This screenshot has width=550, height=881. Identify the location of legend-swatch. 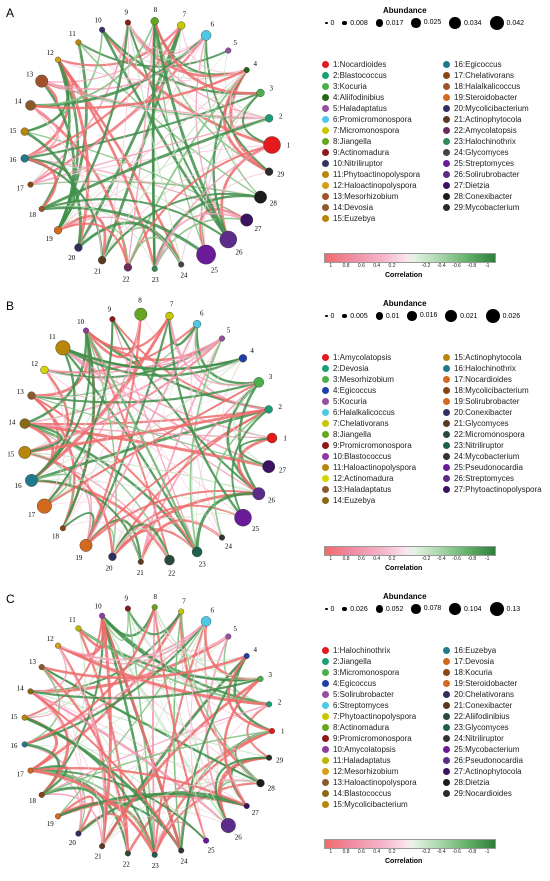
(446, 174).